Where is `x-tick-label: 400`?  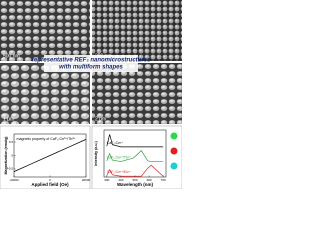
x-tick-label: 400 is located at coordinates (120, 180).